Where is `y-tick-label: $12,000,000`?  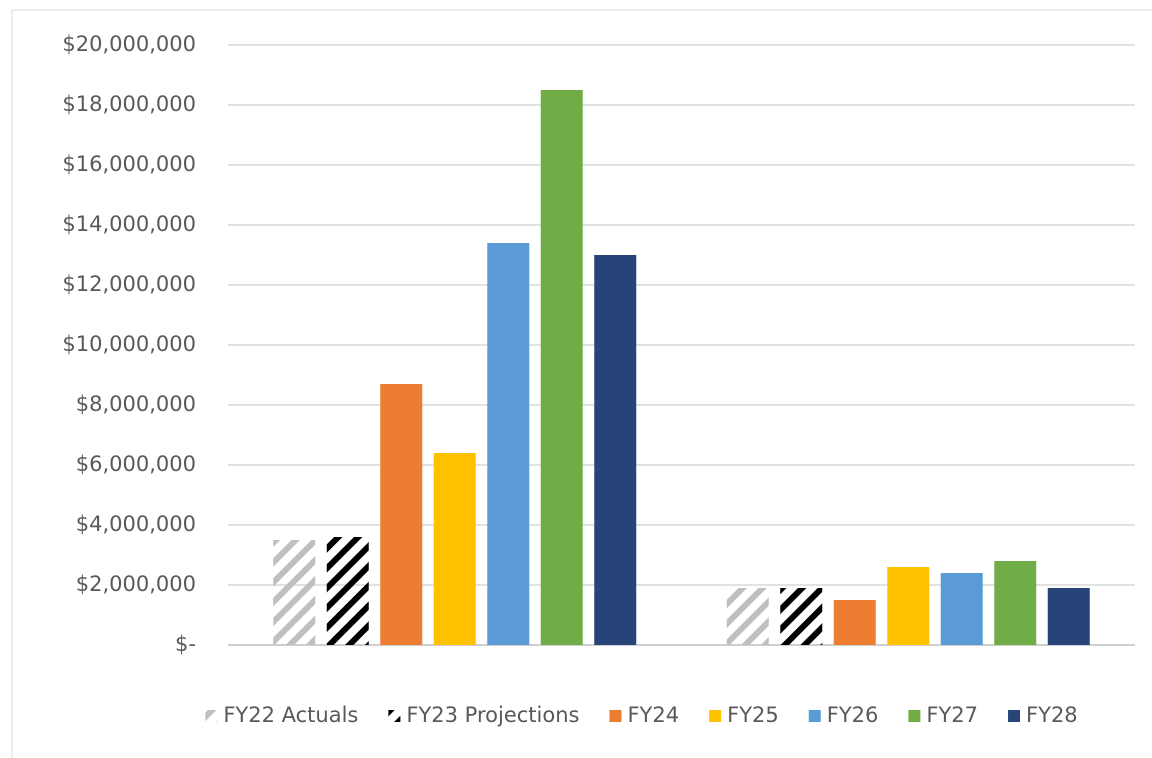
y-tick-label: $12,000,000 is located at coordinates (129, 284).